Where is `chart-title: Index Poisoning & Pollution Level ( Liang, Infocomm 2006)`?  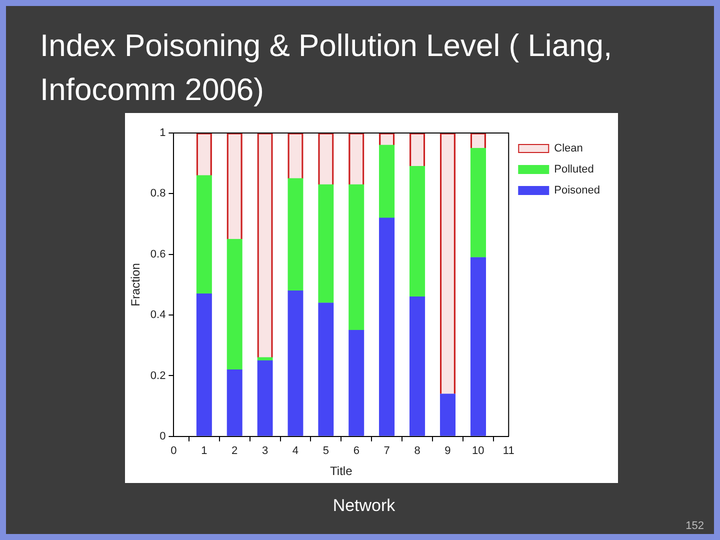 chart-title: Index Poisoning & Pollution Level ( Liang, Infocomm 2006) is located at coordinates (327, 68).